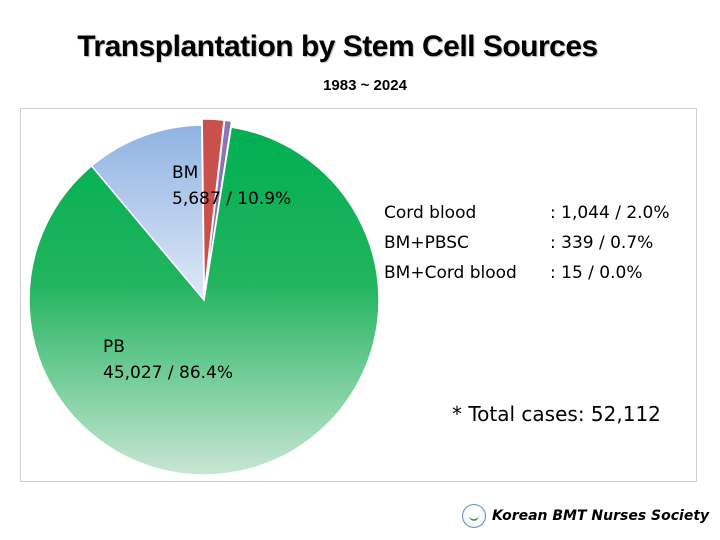  Describe the element at coordinates (527, 213) in the screenshot. I see `legend-row-cord-blood: Cord blood : 1,044 / 2.0%` at that location.